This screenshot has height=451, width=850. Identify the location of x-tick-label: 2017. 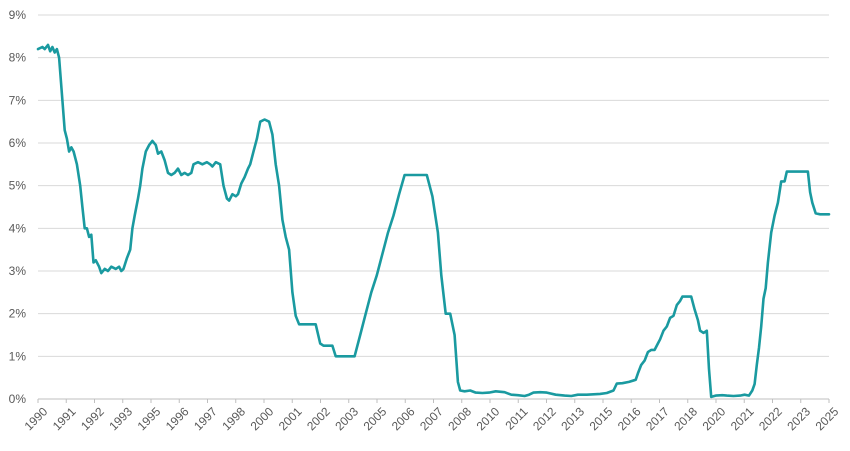
(657, 418).